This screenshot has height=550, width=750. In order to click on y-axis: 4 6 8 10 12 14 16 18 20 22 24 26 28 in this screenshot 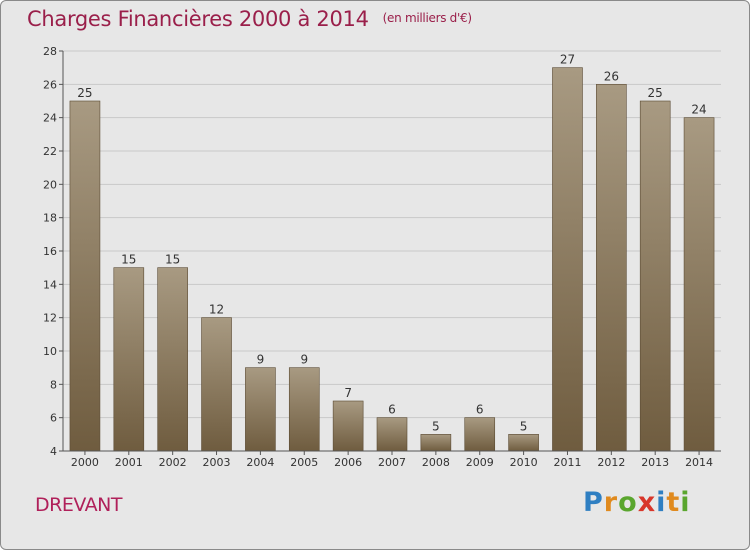, I will do `click(53, 251)`.